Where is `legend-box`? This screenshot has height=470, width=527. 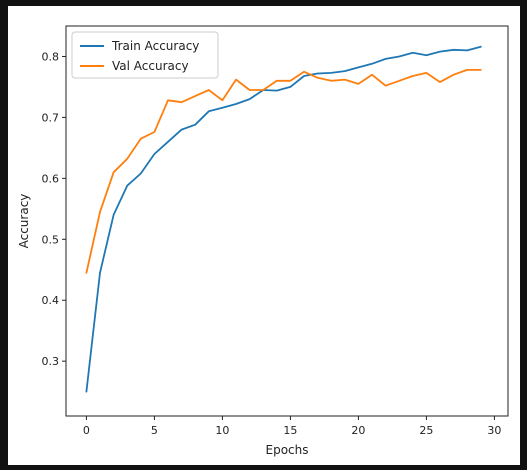 legend-box is located at coordinates (145, 55).